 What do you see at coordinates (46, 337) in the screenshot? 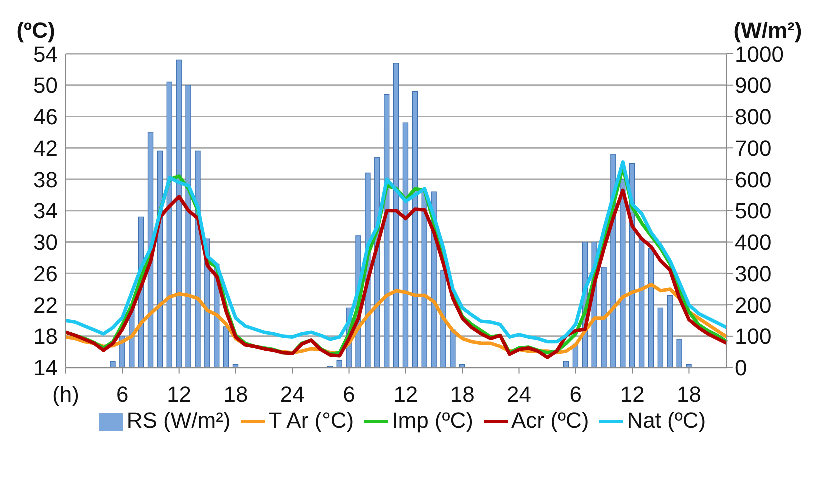
I see `y-tick-label: 18` at bounding box center [46, 337].